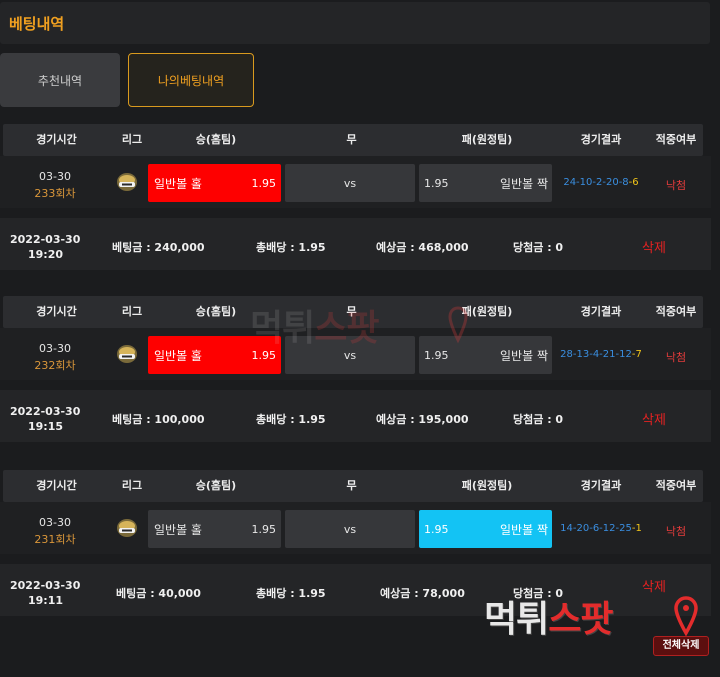 The width and height of the screenshot is (720, 677). I want to click on page-title: 베팅내역, so click(37, 24).